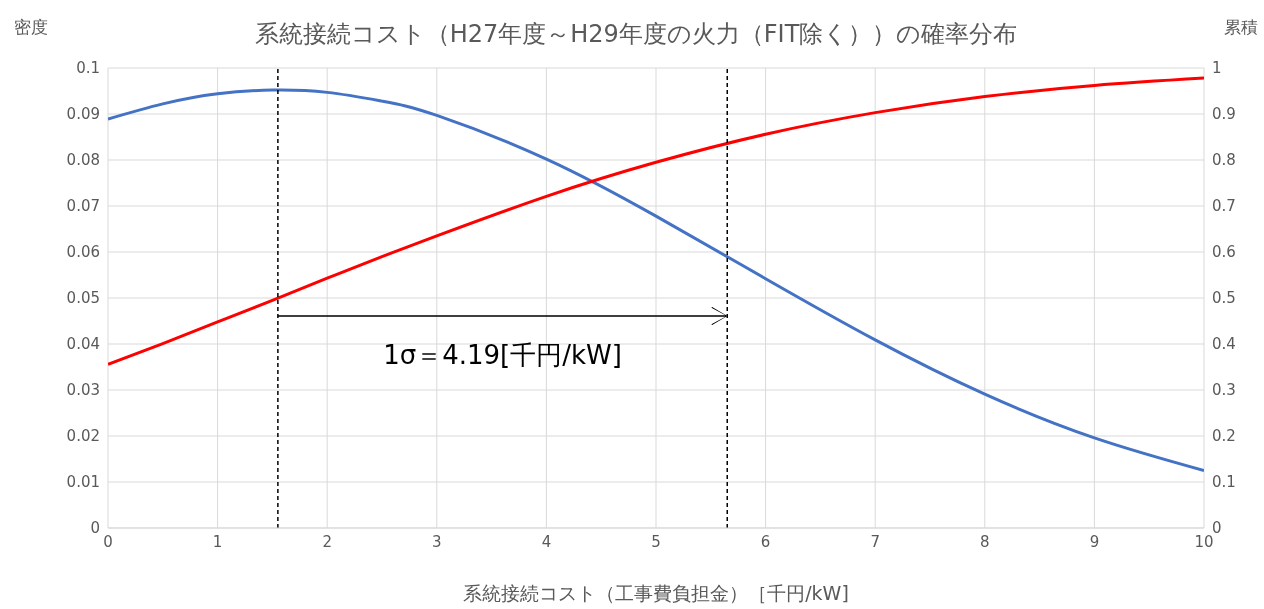 This screenshot has height=609, width=1264. What do you see at coordinates (83, 390) in the screenshot?
I see `y-tick-label: 0.03` at bounding box center [83, 390].